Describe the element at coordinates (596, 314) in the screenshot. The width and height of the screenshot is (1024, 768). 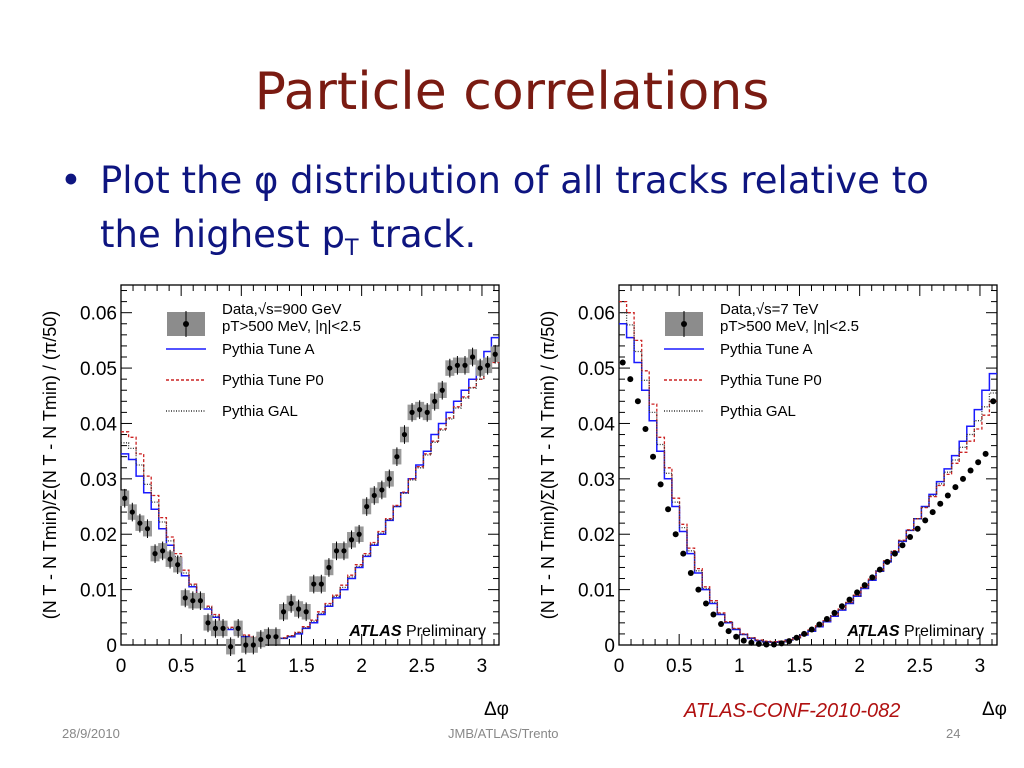
I see `y-tick-label: 0.06` at that location.